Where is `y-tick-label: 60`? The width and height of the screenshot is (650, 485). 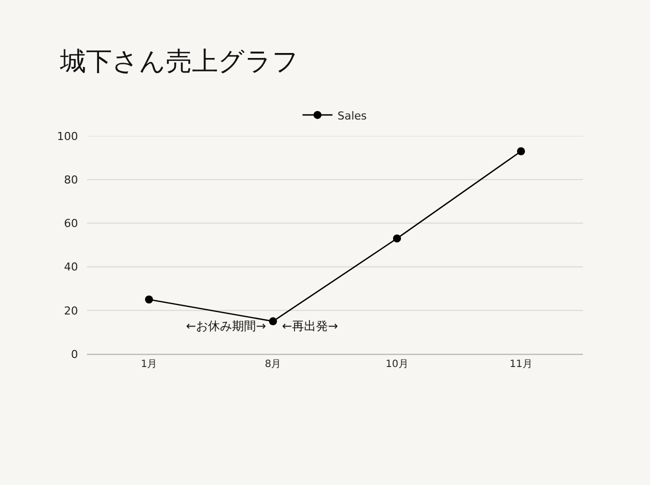 y-tick-label: 60 is located at coordinates (71, 223).